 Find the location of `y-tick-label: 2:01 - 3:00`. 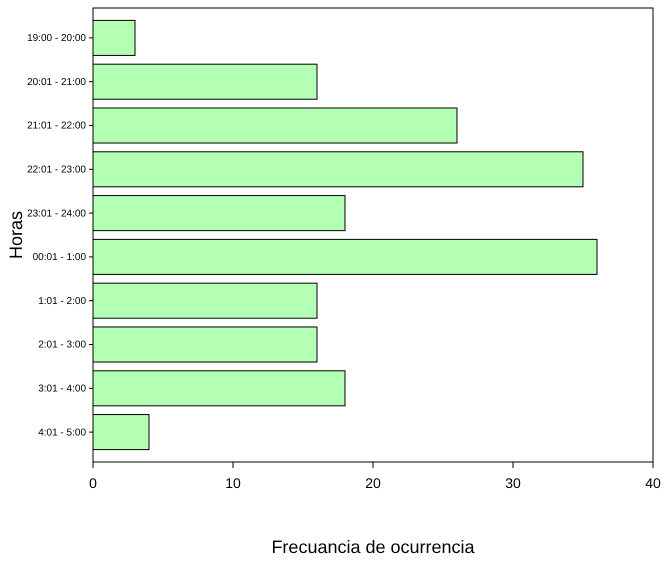

y-tick-label: 2:01 - 3:00 is located at coordinates (62, 345).